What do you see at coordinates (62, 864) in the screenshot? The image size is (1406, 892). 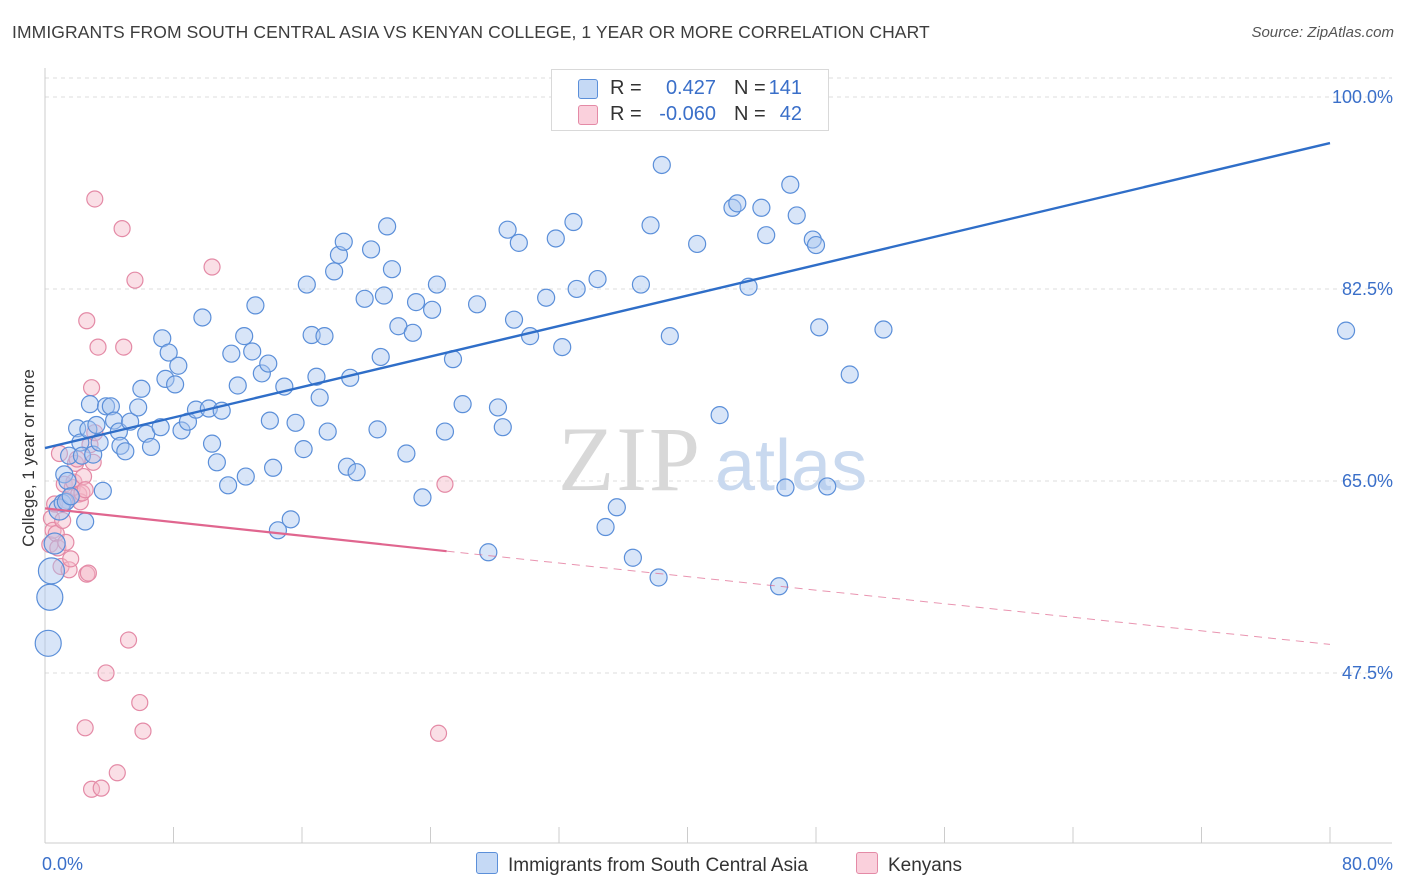 I see `x-tick-label: 0.0%` at bounding box center [62, 864].